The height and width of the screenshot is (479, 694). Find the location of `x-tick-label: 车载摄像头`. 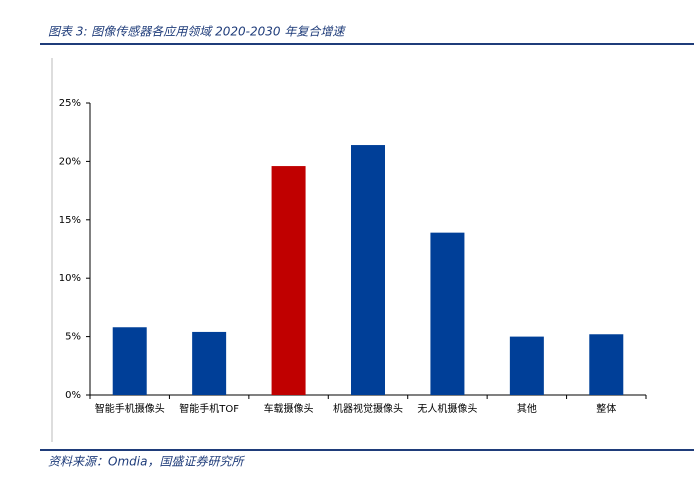

x-tick-label: 车载摄像头 is located at coordinates (289, 408).